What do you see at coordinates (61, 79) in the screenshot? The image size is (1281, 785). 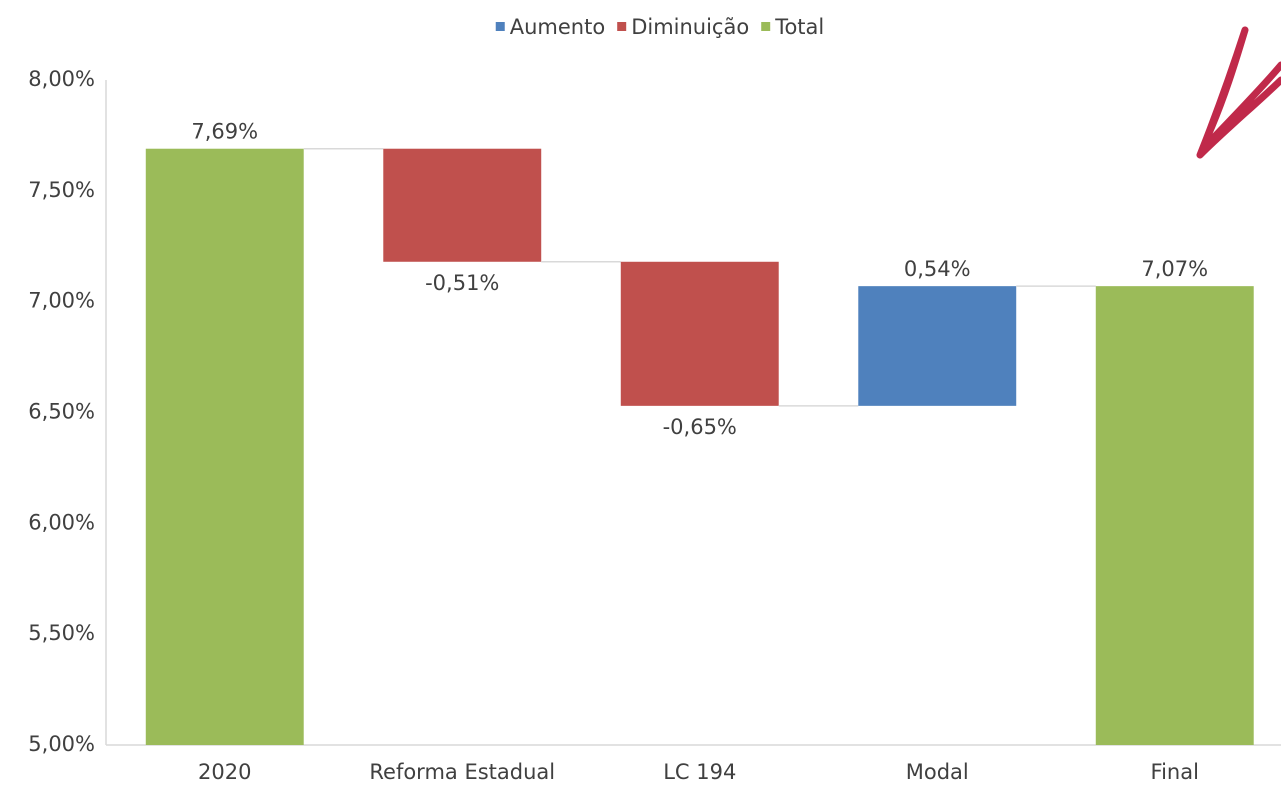 I see `y-tick-label: 8,00%` at bounding box center [61, 79].